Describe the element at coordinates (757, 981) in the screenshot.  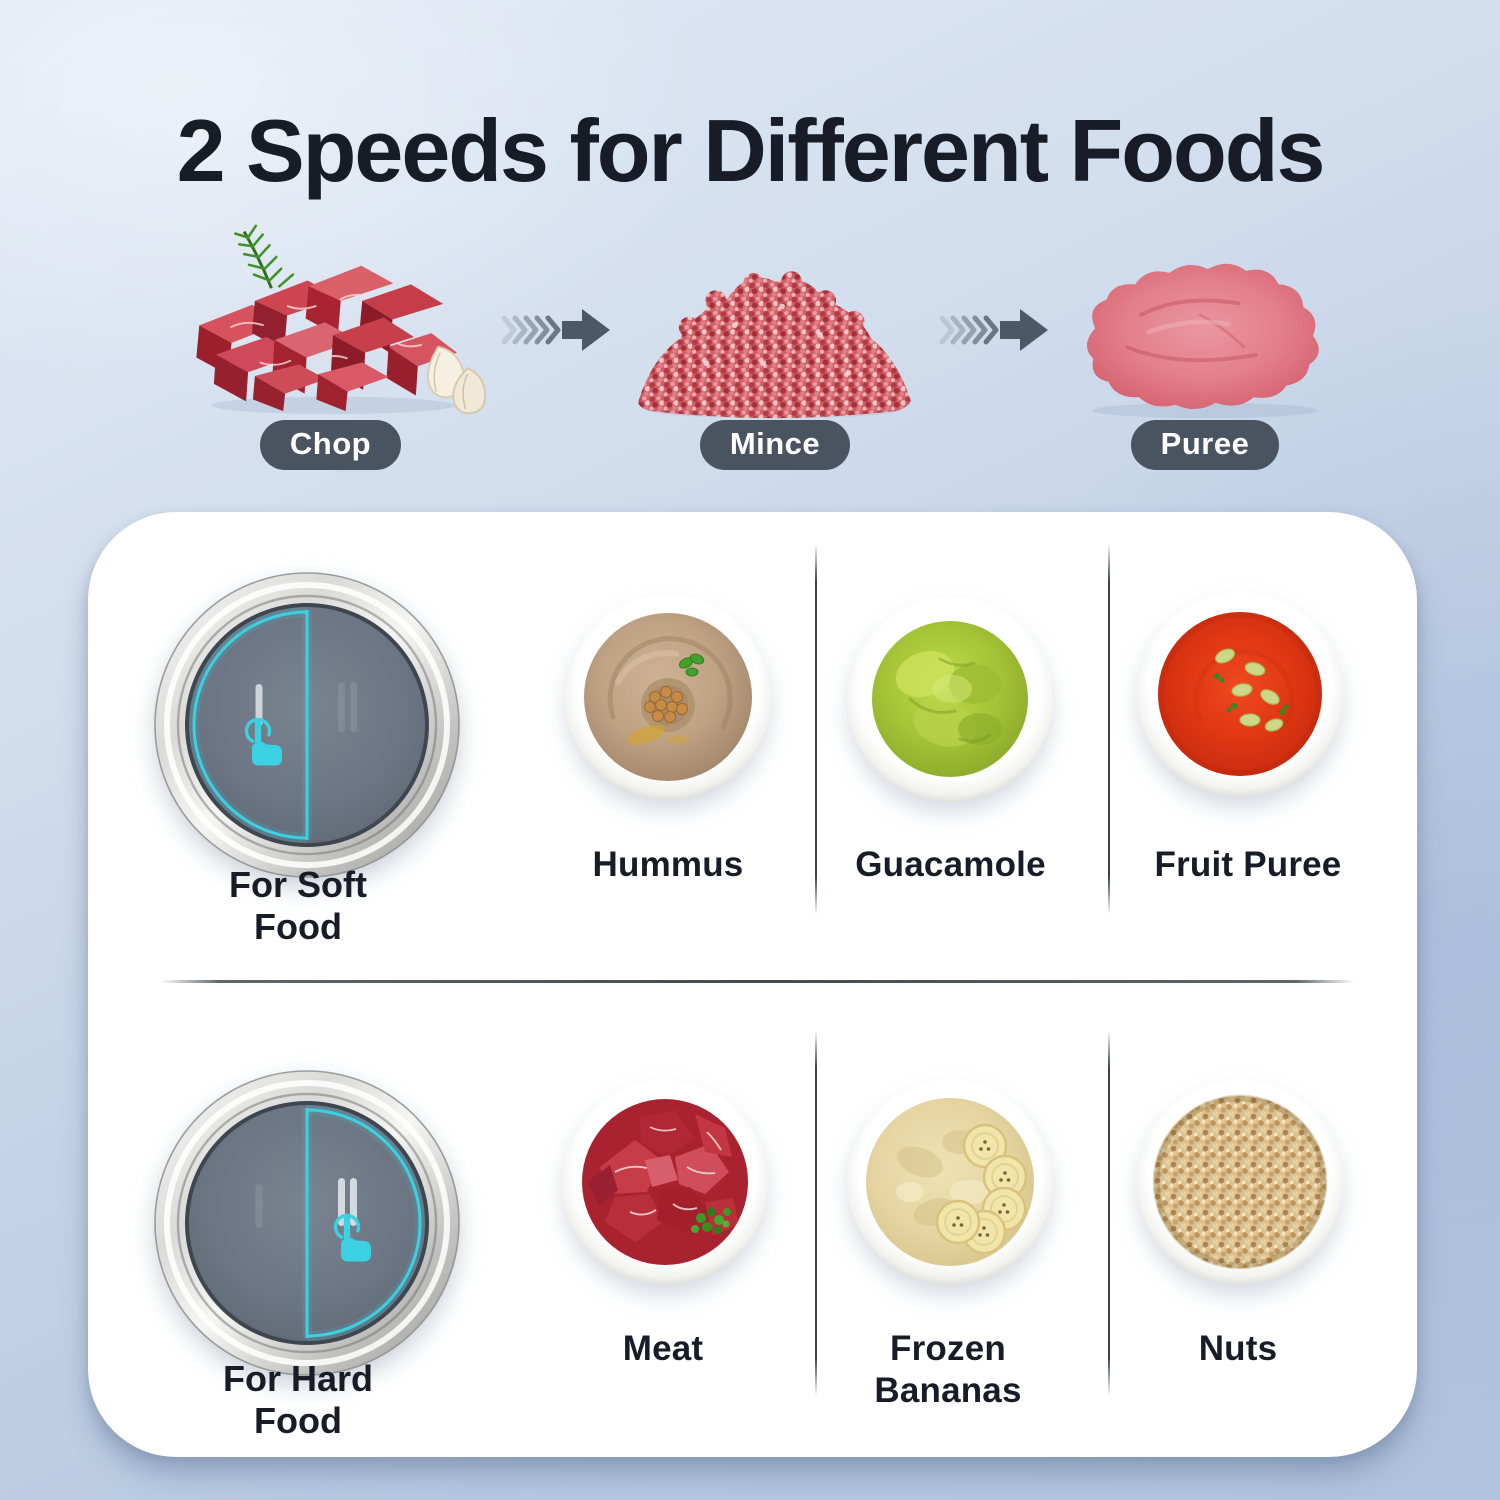
I see `row-divider` at that location.